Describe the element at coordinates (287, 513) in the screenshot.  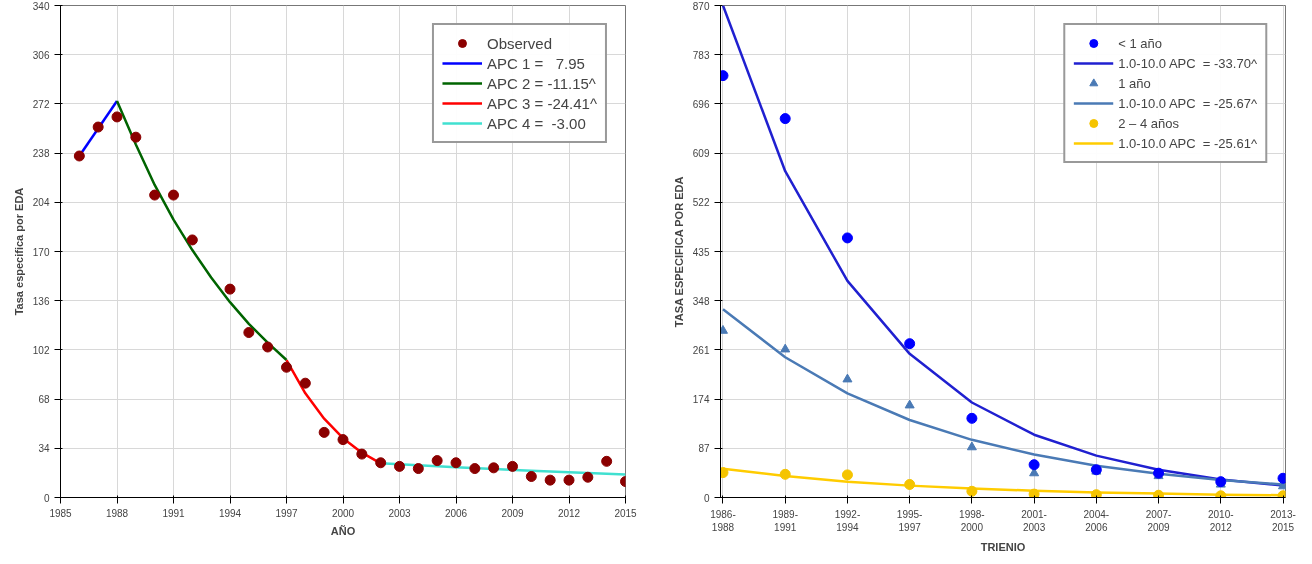
I see `x-tick-label: 1997` at that location.